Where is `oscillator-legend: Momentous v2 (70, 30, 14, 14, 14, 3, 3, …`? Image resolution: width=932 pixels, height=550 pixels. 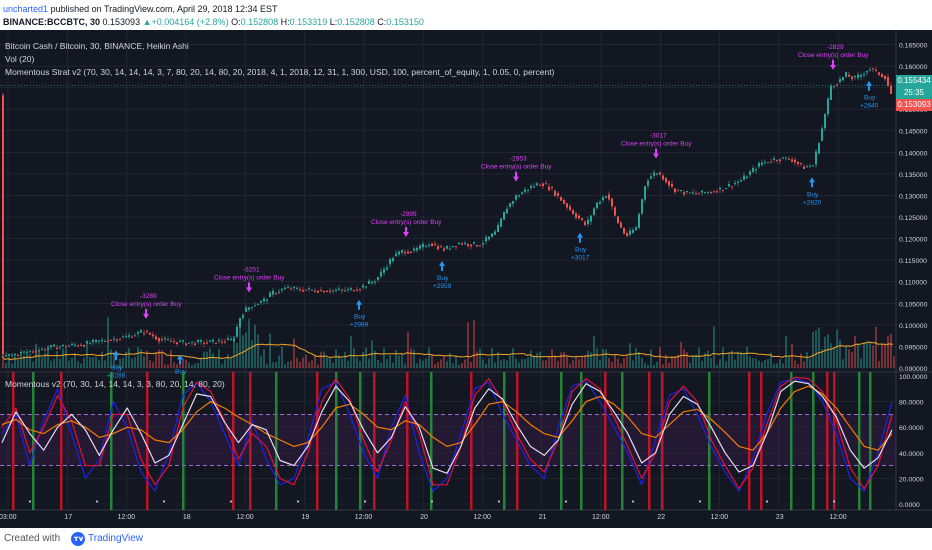 oscillator-legend: Momentous v2 (70, 30, 14, 14, 14, 3, 3, … is located at coordinates (115, 384).